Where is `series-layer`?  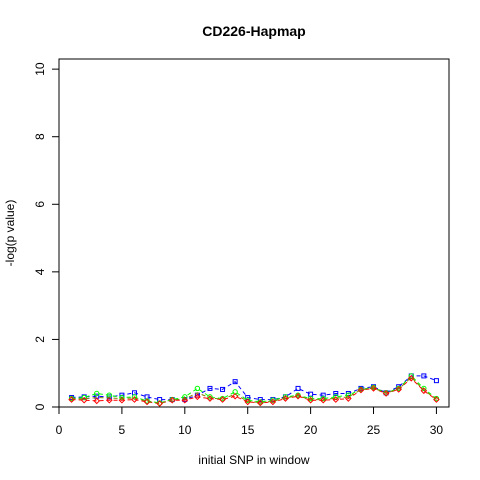
series-layer is located at coordinates (254, 390).